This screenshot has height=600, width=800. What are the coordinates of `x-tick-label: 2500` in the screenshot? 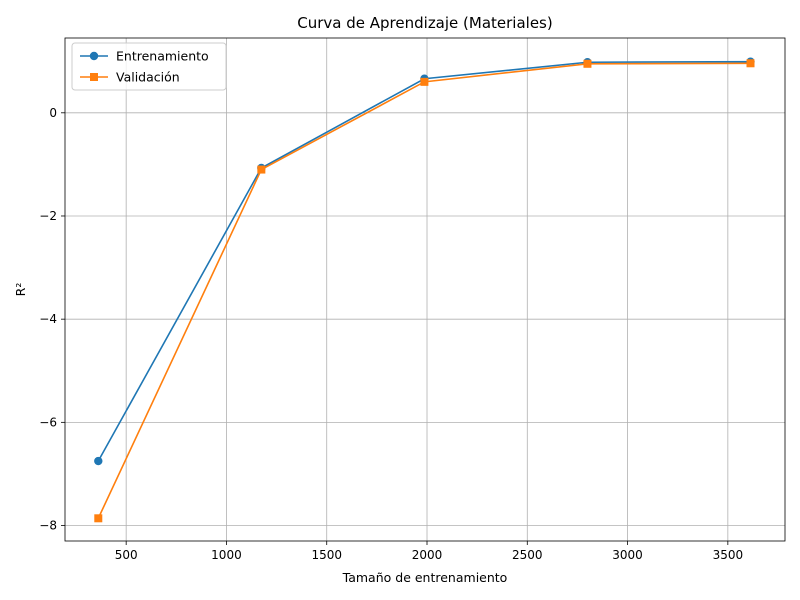 It's located at (527, 555).